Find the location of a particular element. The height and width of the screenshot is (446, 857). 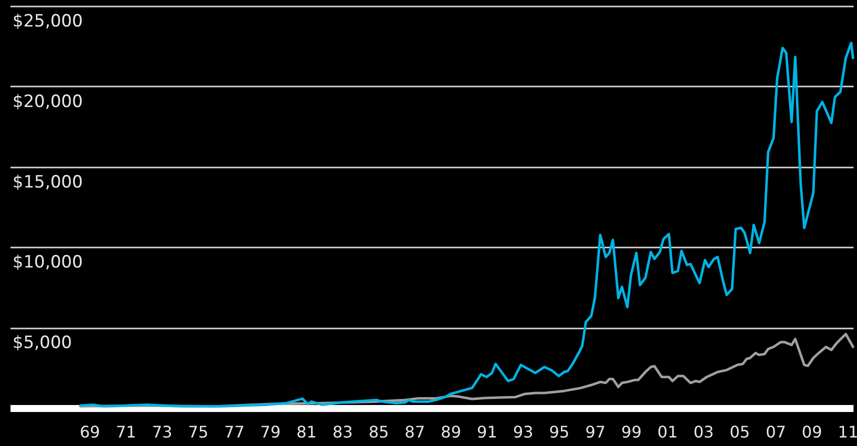

x-tick-label: 11 is located at coordinates (847, 432).